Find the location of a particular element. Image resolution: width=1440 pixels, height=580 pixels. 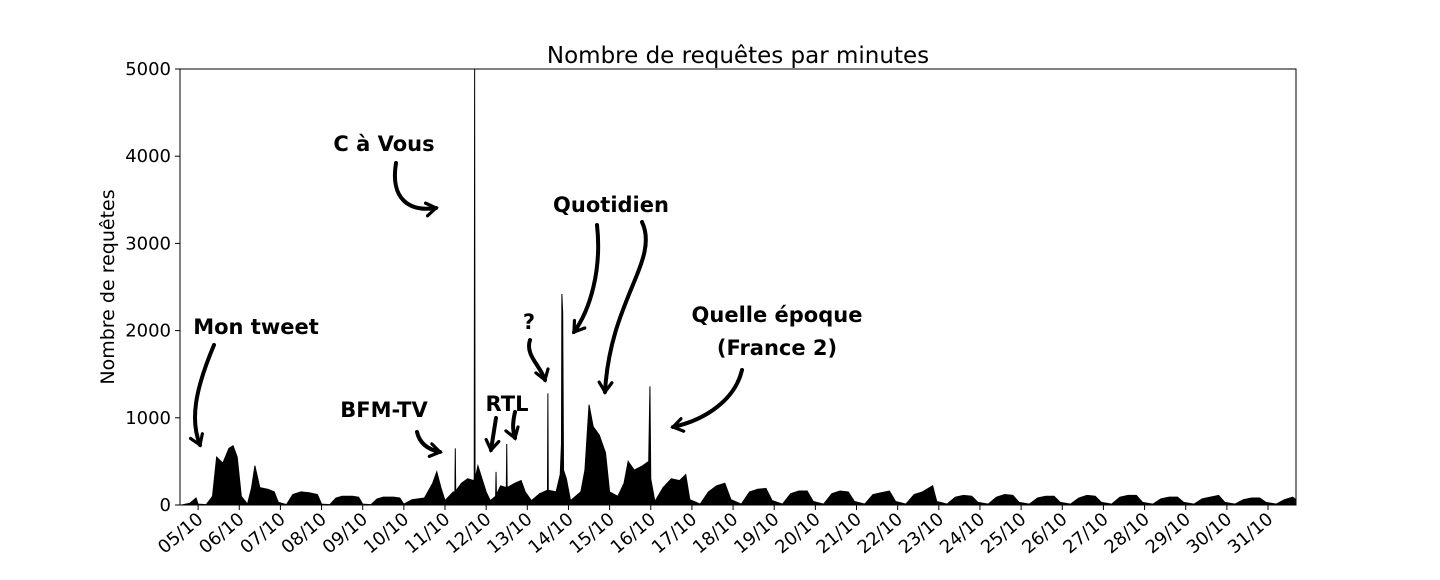

x-tick-label: 18/10 is located at coordinates (715, 533).